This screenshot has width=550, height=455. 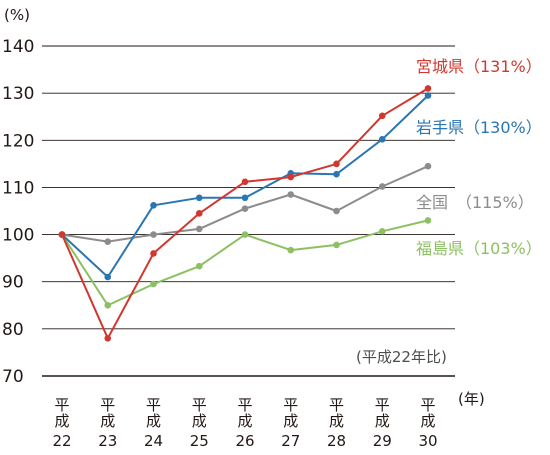 What do you see at coordinates (336, 441) in the screenshot?
I see `x-tick-label-year: 28` at bounding box center [336, 441].